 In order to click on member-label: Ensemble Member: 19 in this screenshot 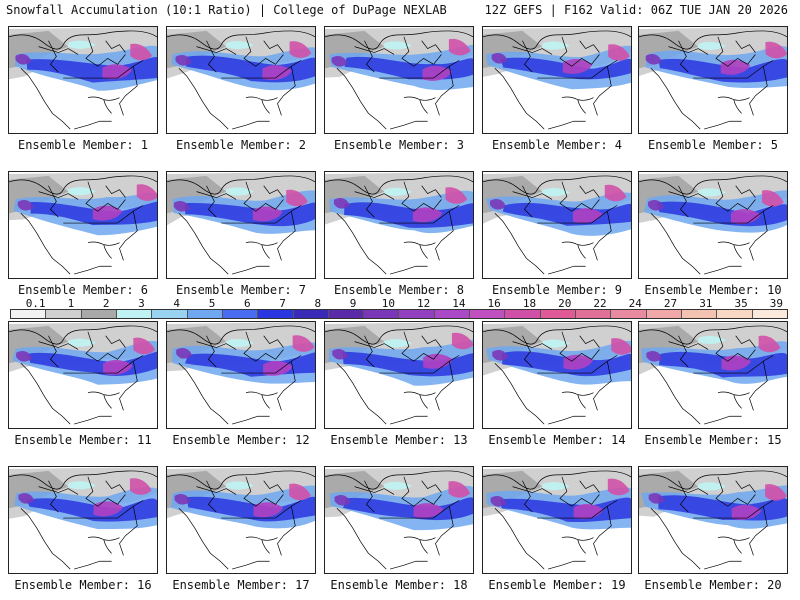, I will do `click(557, 585)`.